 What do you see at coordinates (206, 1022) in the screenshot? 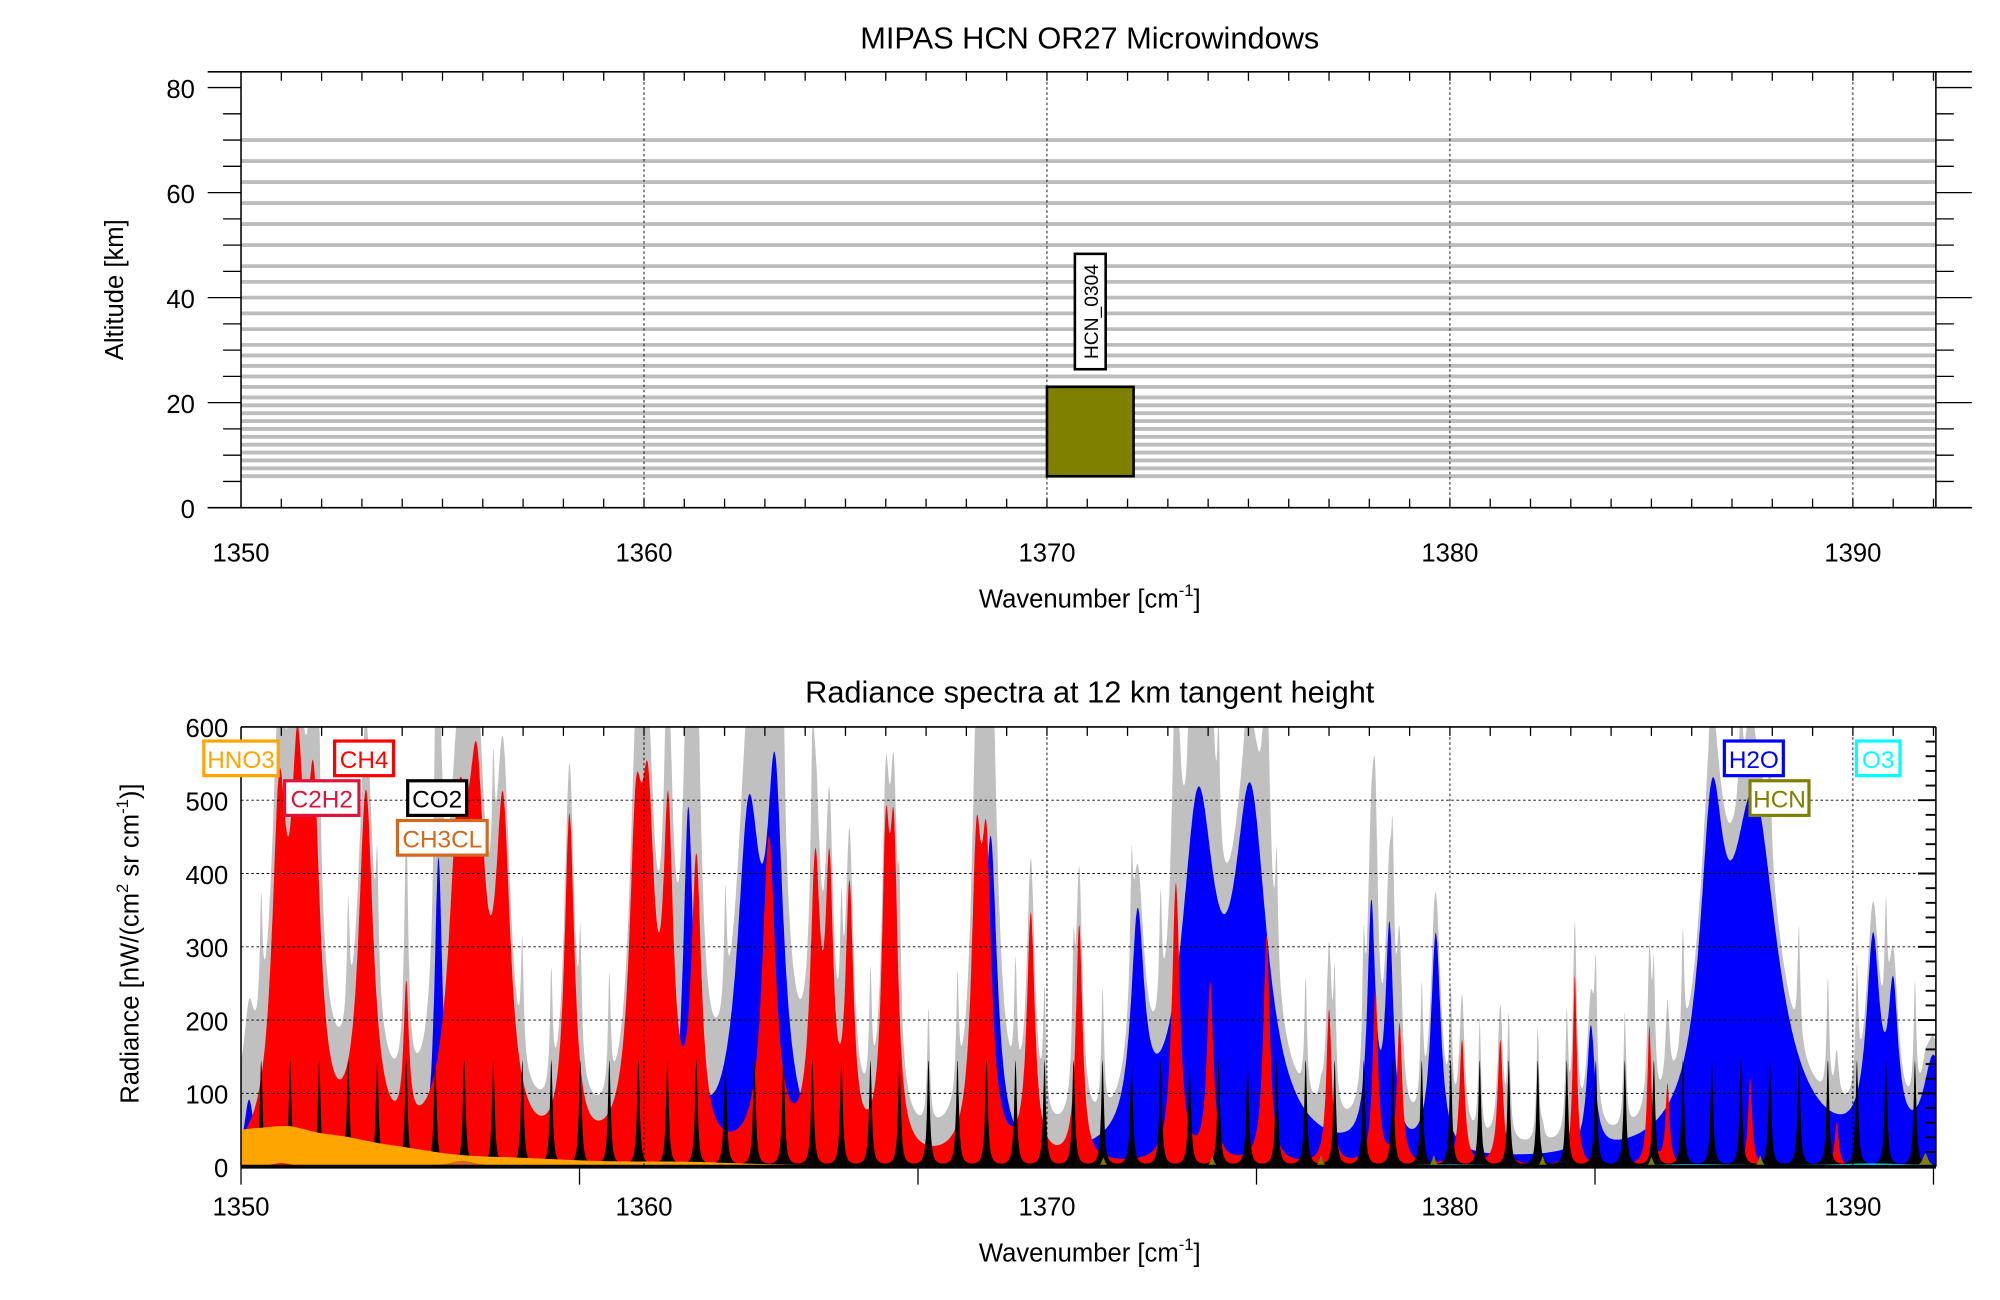
I see `y-tick-label: 200` at bounding box center [206, 1022].